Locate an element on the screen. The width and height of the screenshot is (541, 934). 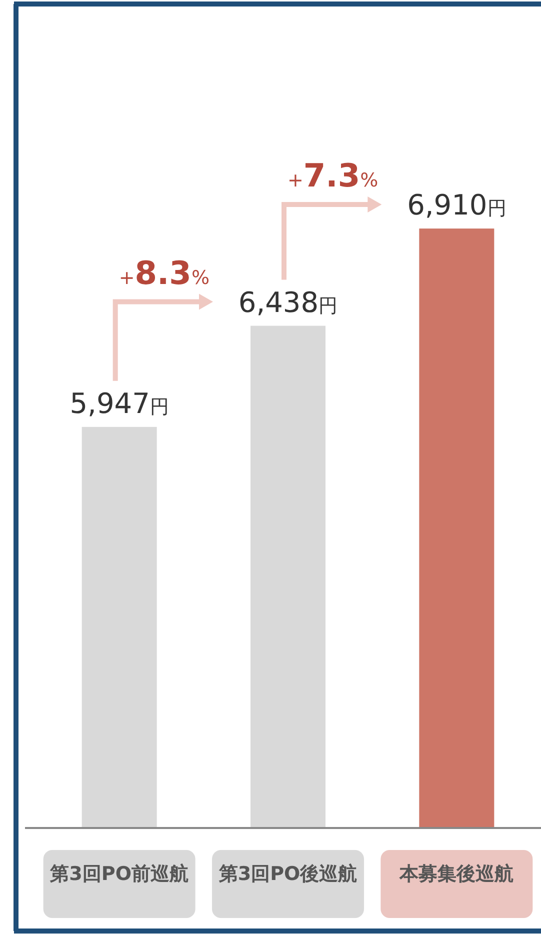
data-label: 5,947円 is located at coordinates (119, 403).